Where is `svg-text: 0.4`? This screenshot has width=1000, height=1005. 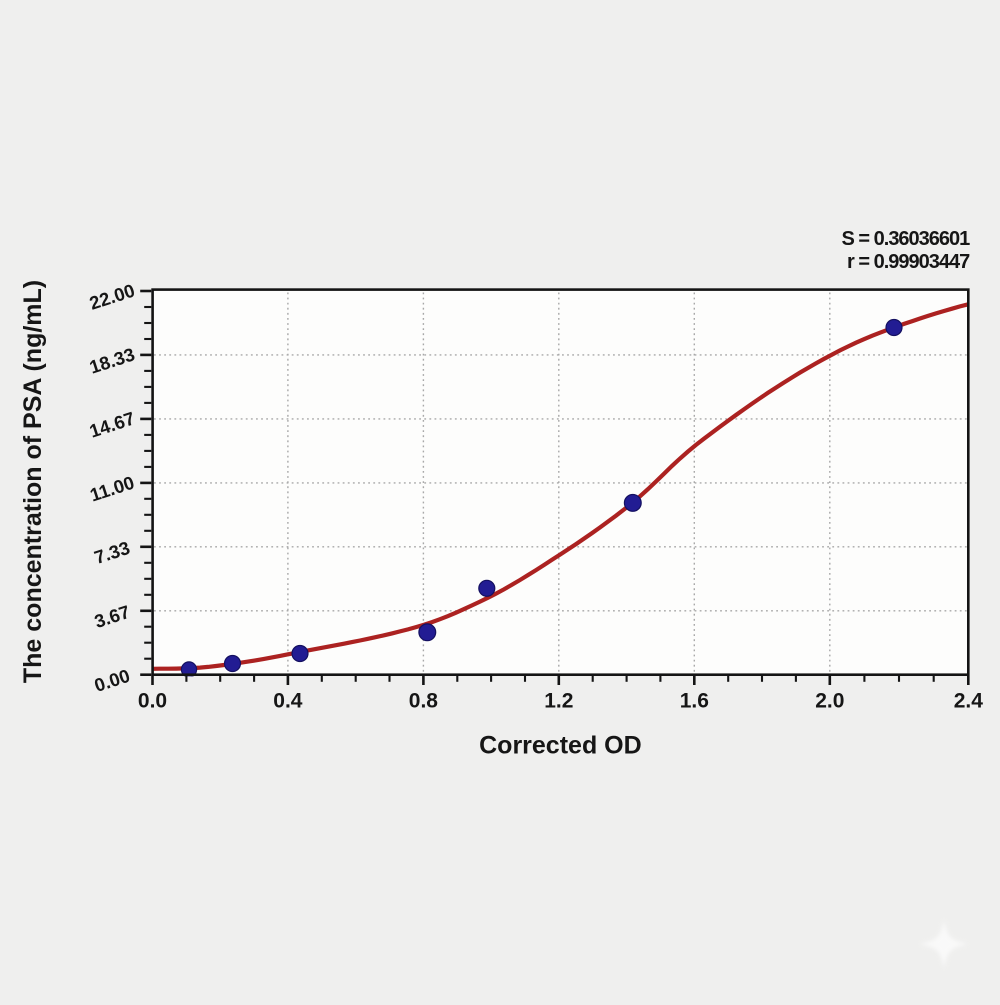 svg-text: 0.4 is located at coordinates (288, 701).